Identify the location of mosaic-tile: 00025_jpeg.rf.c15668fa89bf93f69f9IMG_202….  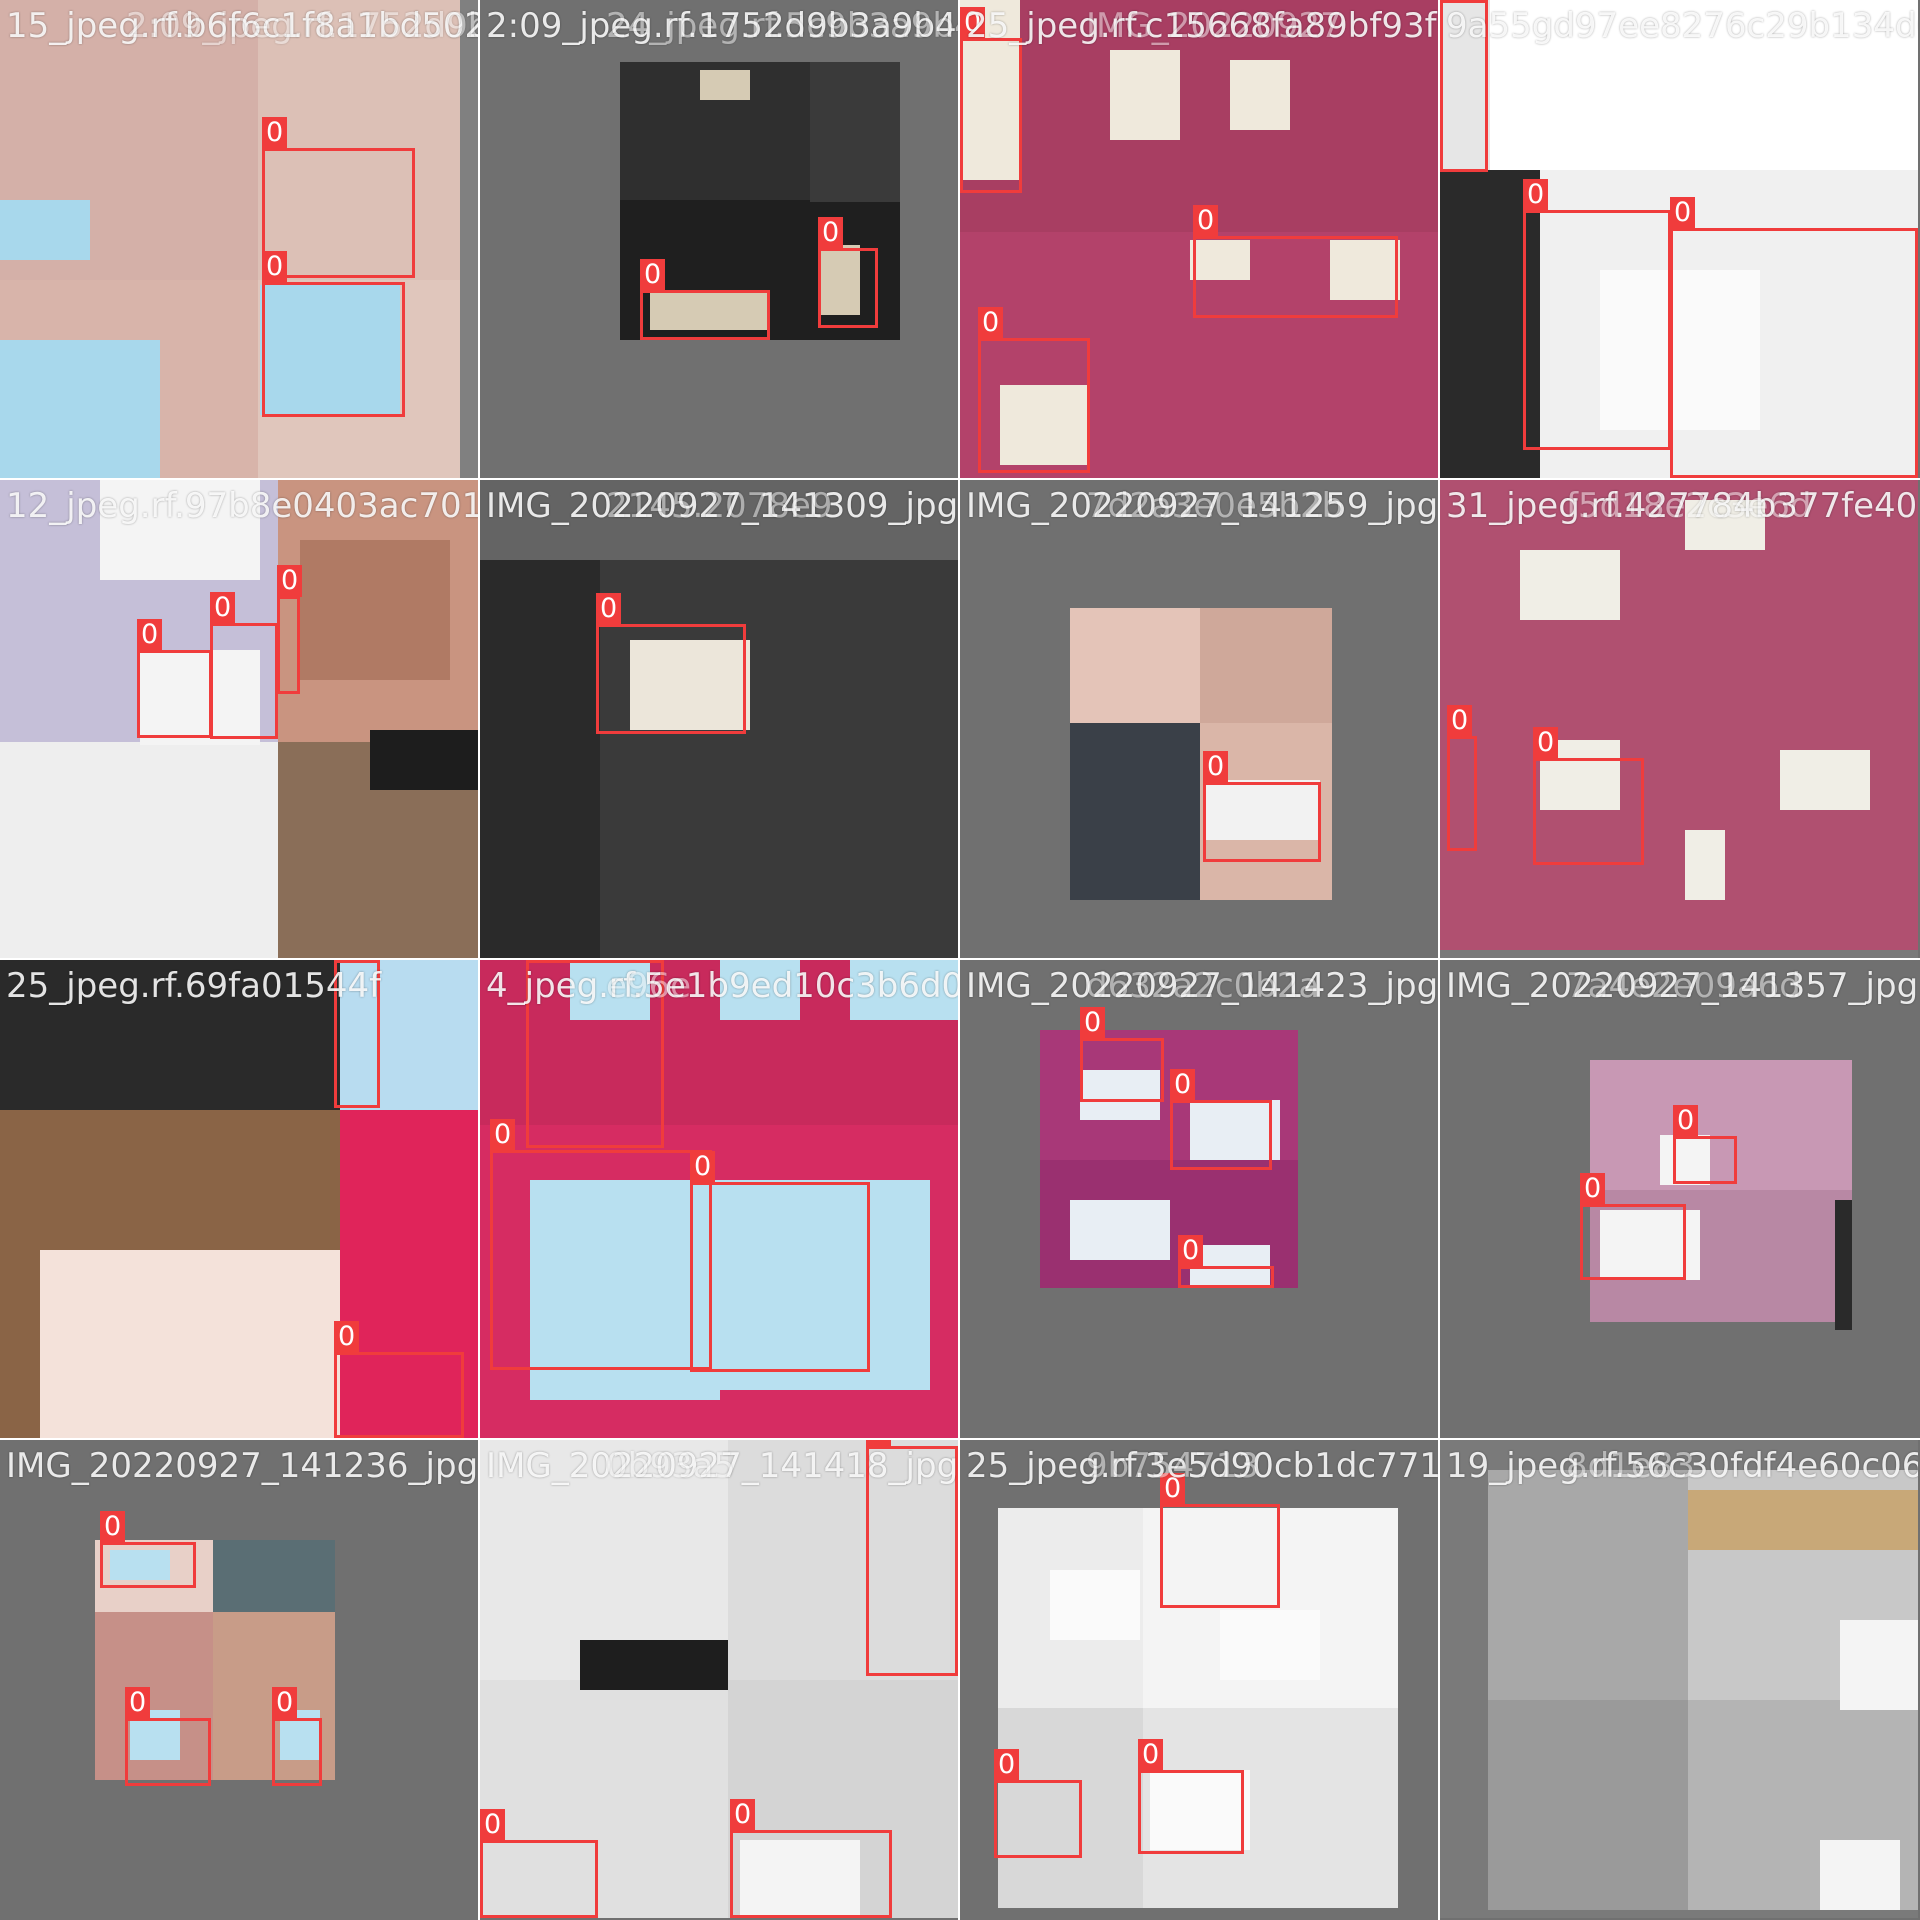
(1199, 239).